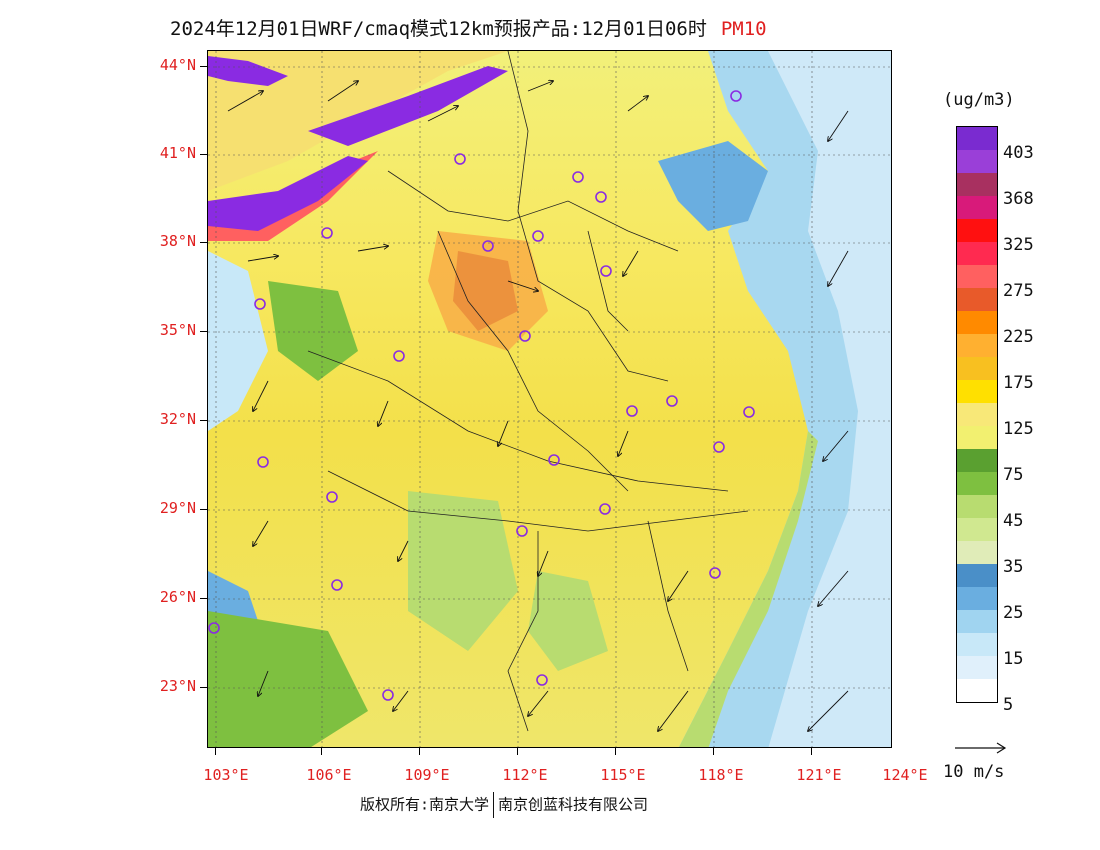  What do you see at coordinates (177, 330) in the screenshot?
I see `lat-label: 35°N` at bounding box center [177, 330].